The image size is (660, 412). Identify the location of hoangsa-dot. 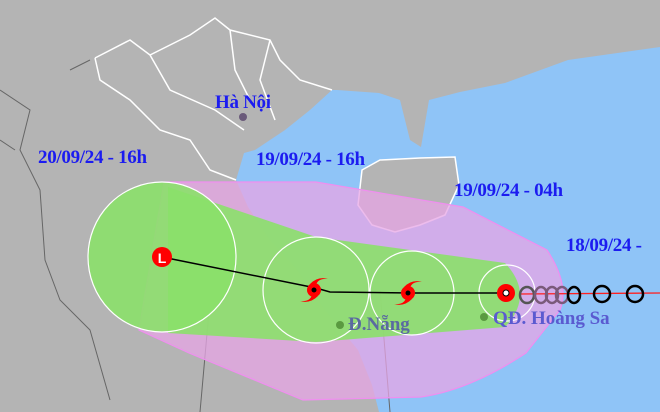
(484, 317).